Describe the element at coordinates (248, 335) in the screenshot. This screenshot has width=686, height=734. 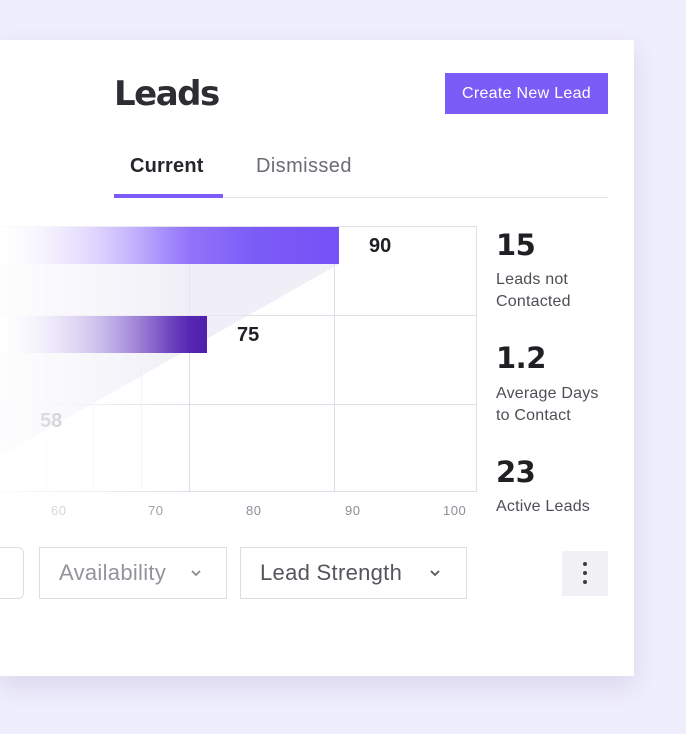
I see `bar-value-label: 75` at that location.